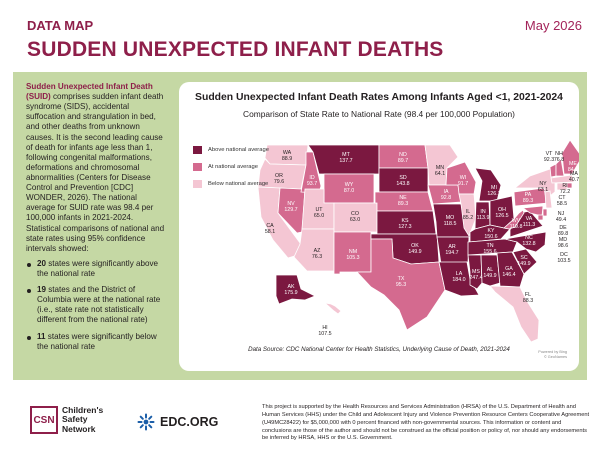  Describe the element at coordinates (290, 293) in the screenshot. I see `state-rate-label: 175.9` at that location.